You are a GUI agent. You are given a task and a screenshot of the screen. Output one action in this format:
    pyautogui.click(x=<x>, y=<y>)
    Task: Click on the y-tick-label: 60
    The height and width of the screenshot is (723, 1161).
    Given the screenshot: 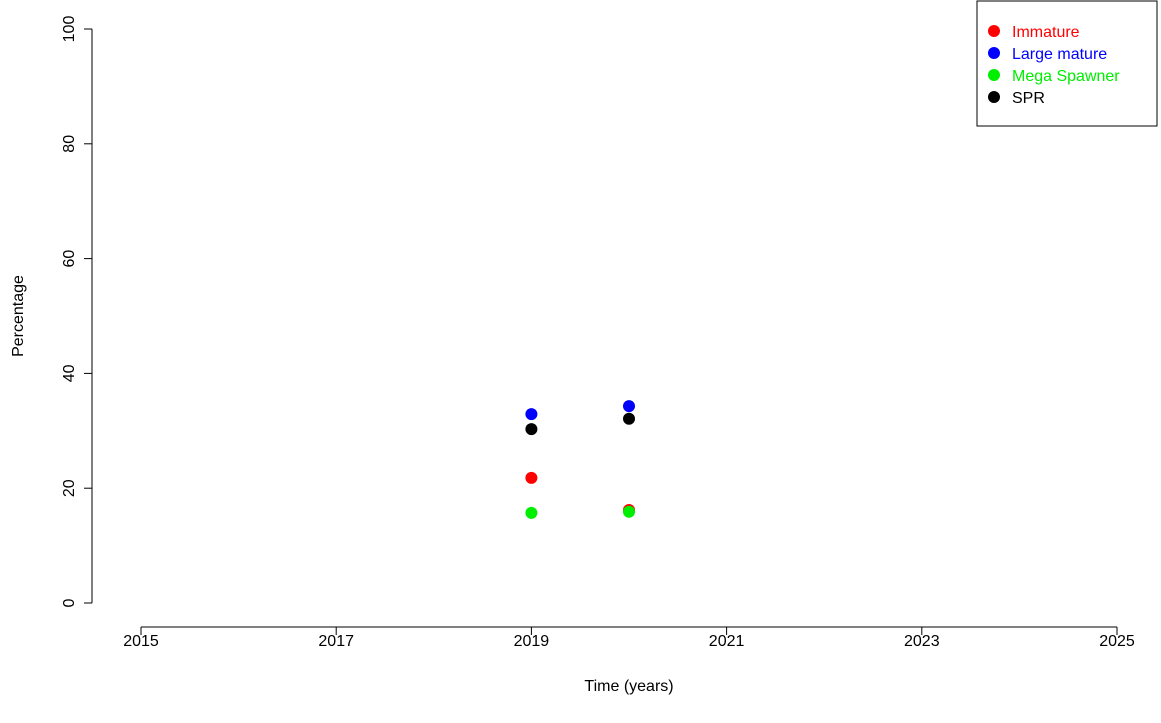 What is the action you would take?
    pyautogui.click(x=69, y=259)
    